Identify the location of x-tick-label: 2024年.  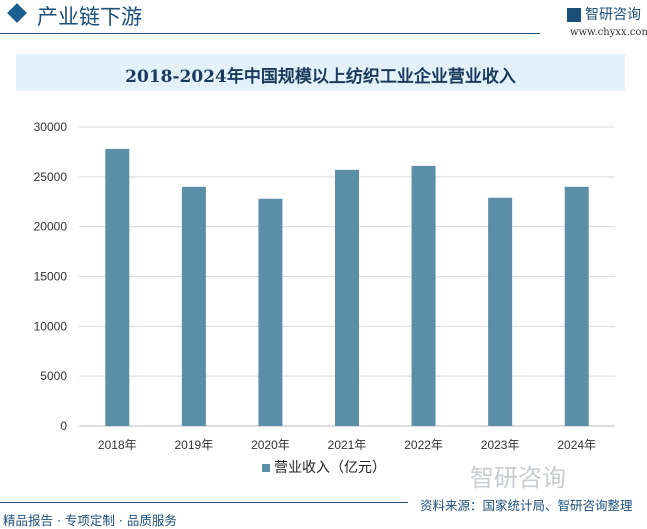
(576, 445).